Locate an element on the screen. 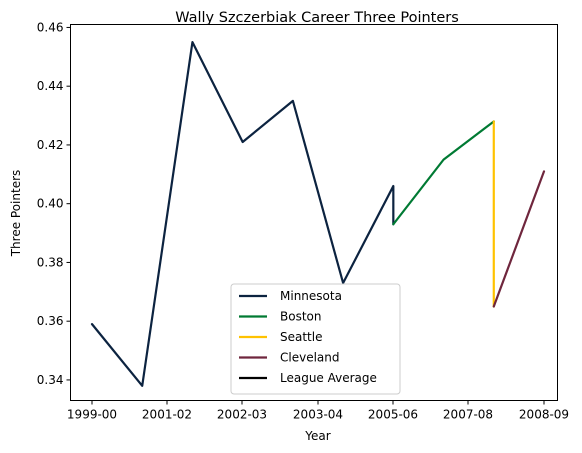 The image size is (582, 453). y-axis: 0.34 0.36 0.38 0.40 0.42 0.44 0.46 is located at coordinates (54, 203).